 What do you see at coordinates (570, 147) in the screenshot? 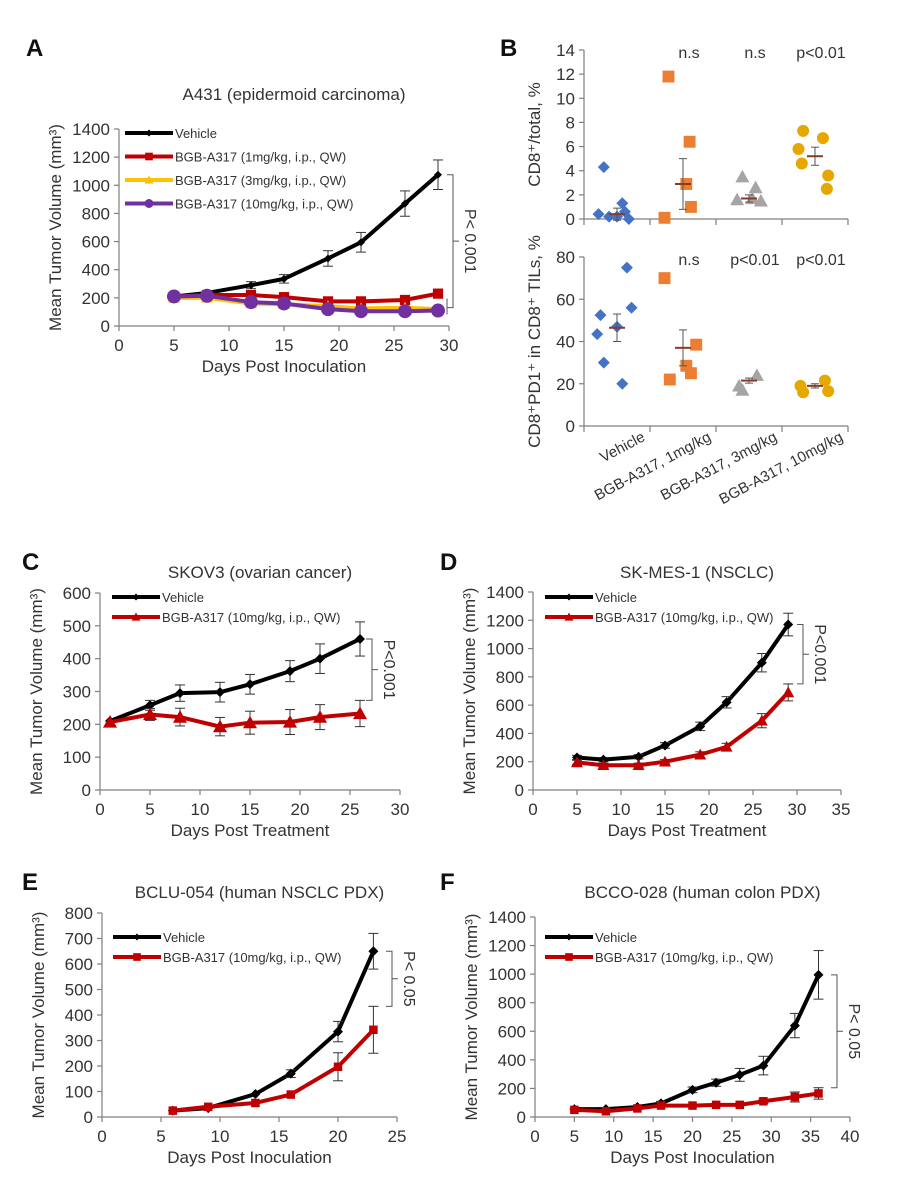
I see `y-tick-label: 6` at bounding box center [570, 147].